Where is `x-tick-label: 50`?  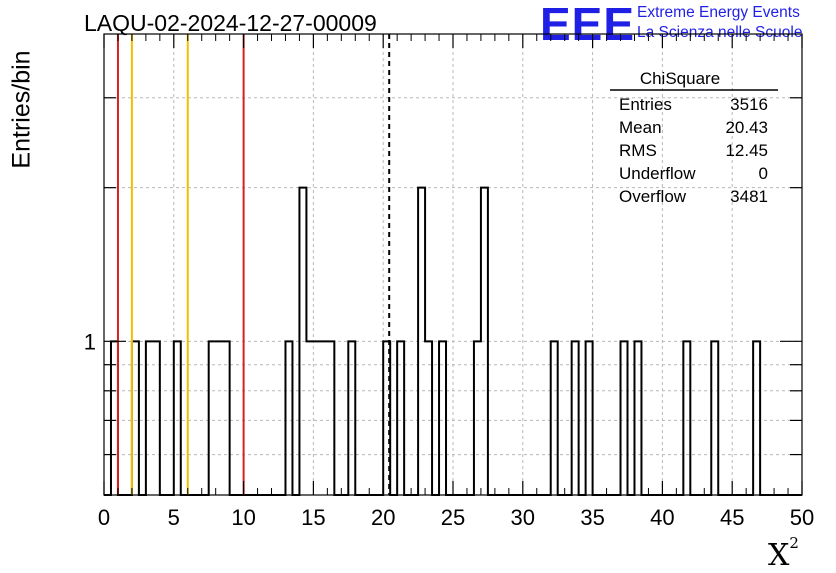 x-tick-label: 50 is located at coordinates (802, 517).